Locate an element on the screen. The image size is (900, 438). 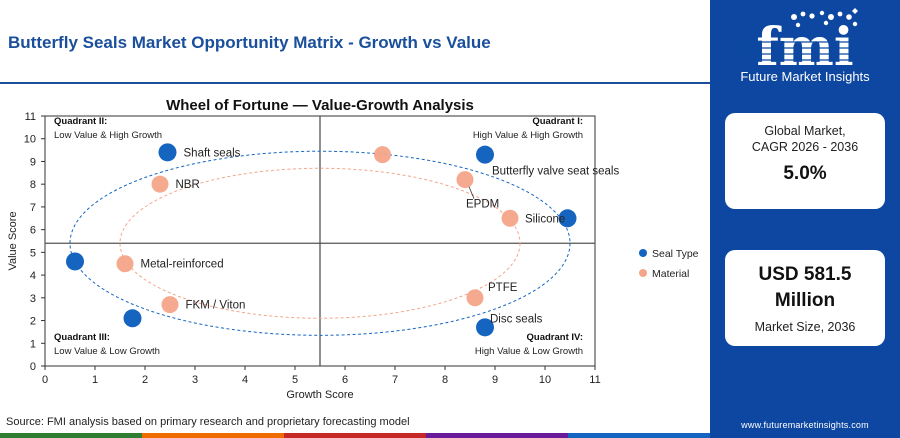
legend-label: Material is located at coordinates (670, 274).